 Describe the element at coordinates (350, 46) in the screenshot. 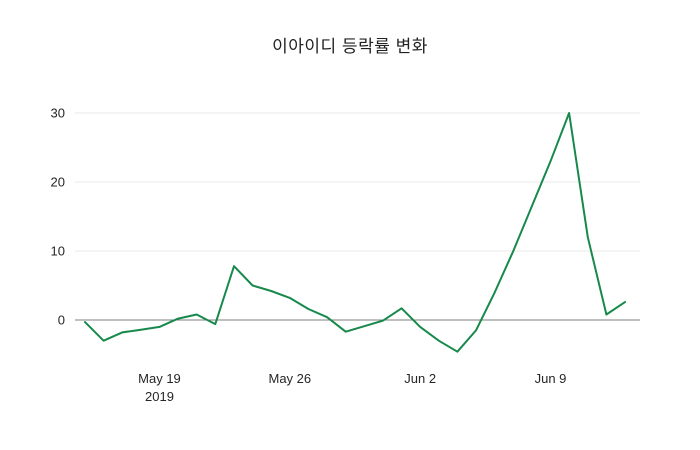

I see `chart-title: 이아이디 등락률 변화` at that location.